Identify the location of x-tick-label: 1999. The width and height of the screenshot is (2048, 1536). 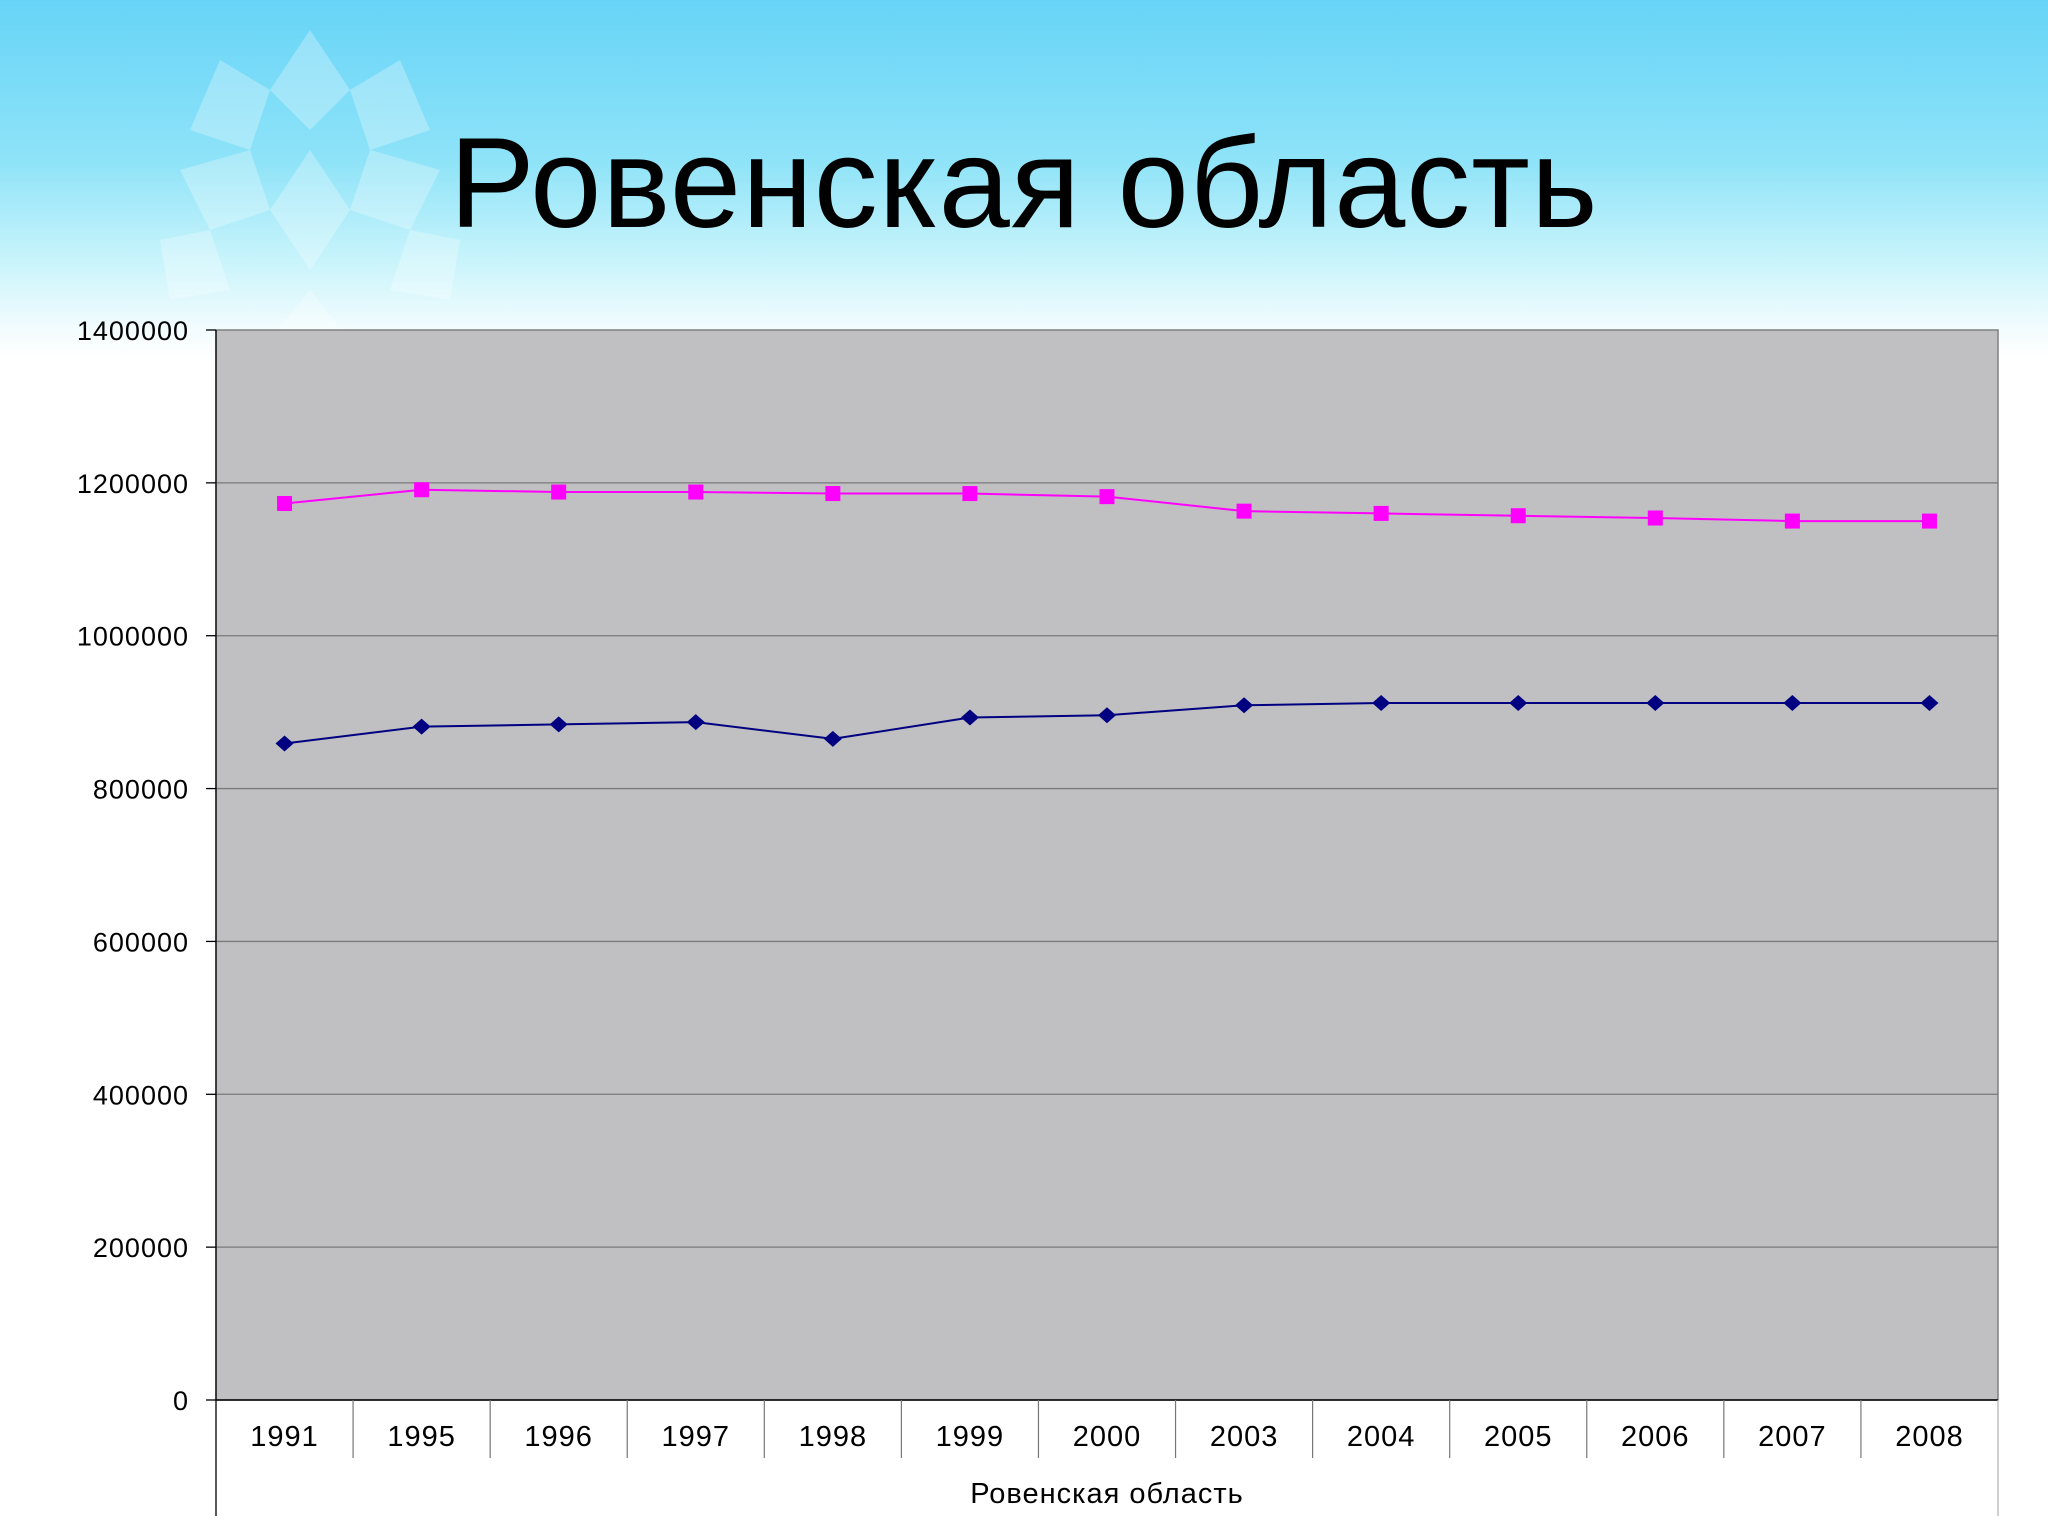
(970, 1437).